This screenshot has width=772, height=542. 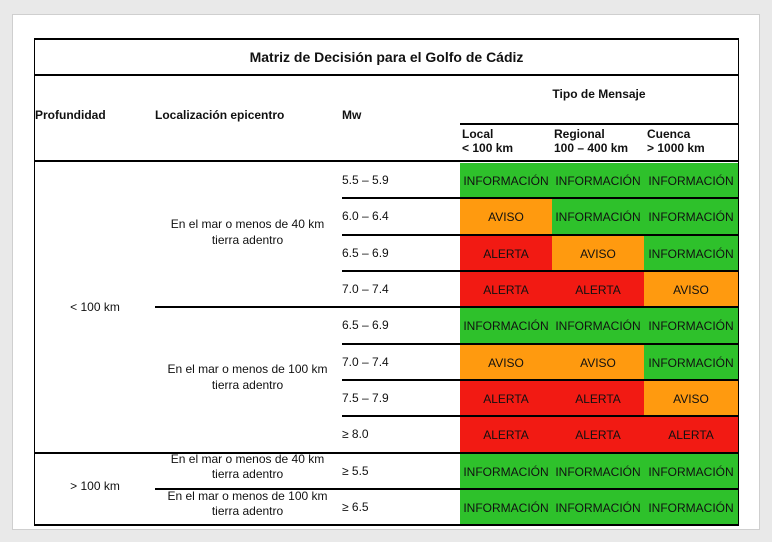 What do you see at coordinates (352, 115) in the screenshot?
I see `header-mw: Mw` at bounding box center [352, 115].